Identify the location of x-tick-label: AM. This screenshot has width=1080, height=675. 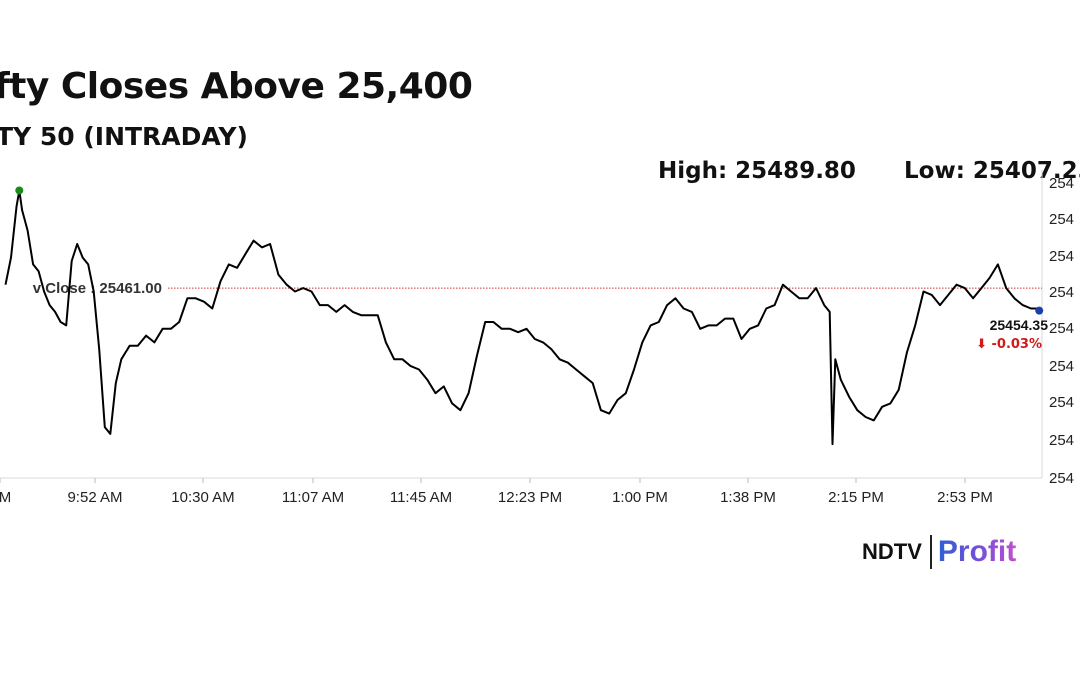
(5, 497).